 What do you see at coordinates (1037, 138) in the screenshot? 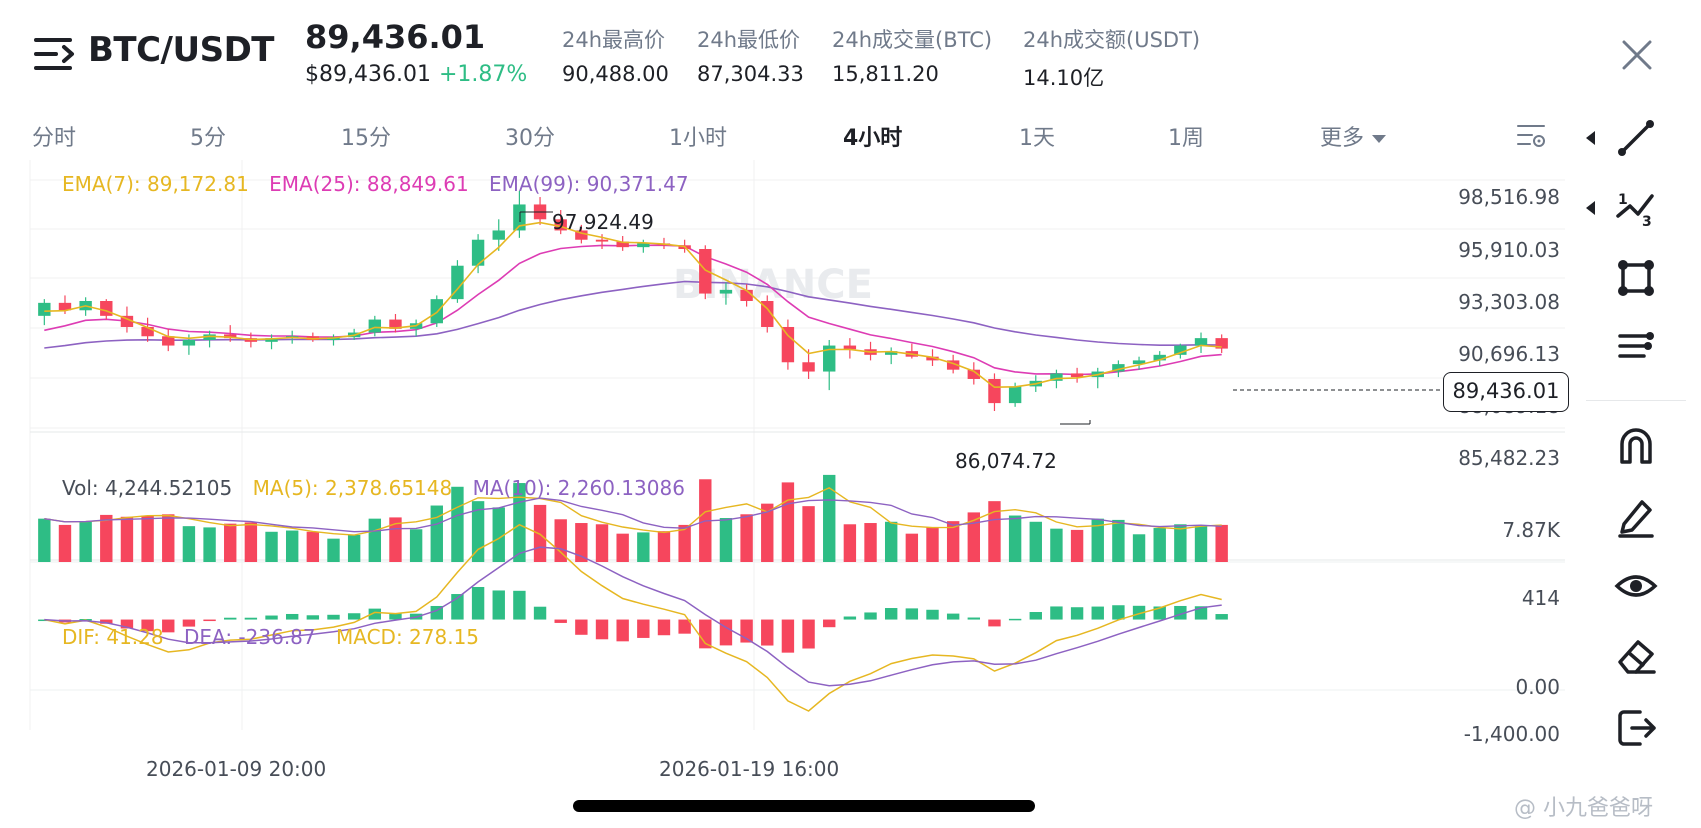
I see `tab-1d: 1天` at bounding box center [1037, 138].